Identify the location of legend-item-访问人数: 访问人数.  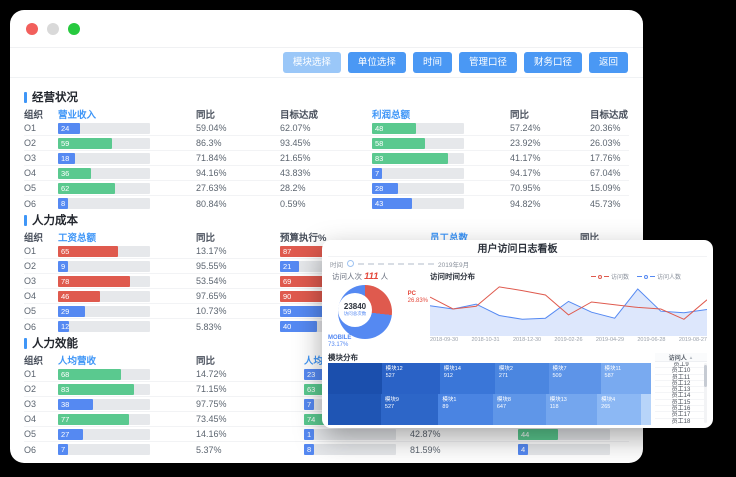
(658, 276).